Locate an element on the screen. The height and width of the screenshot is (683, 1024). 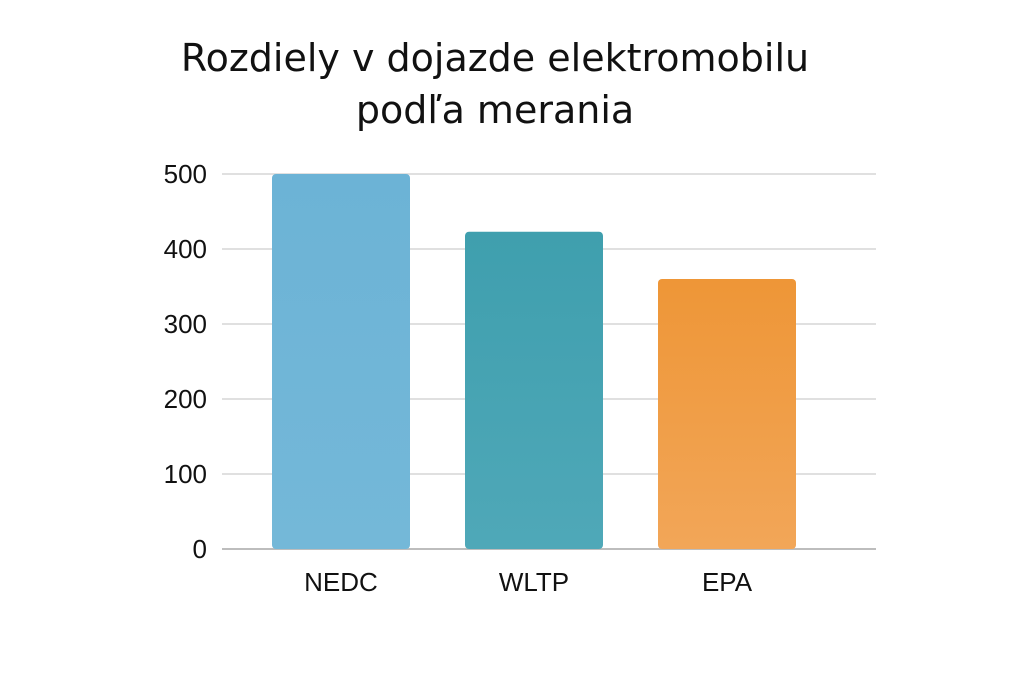
chart-title-line-2: podľa merania is located at coordinates (495, 110).